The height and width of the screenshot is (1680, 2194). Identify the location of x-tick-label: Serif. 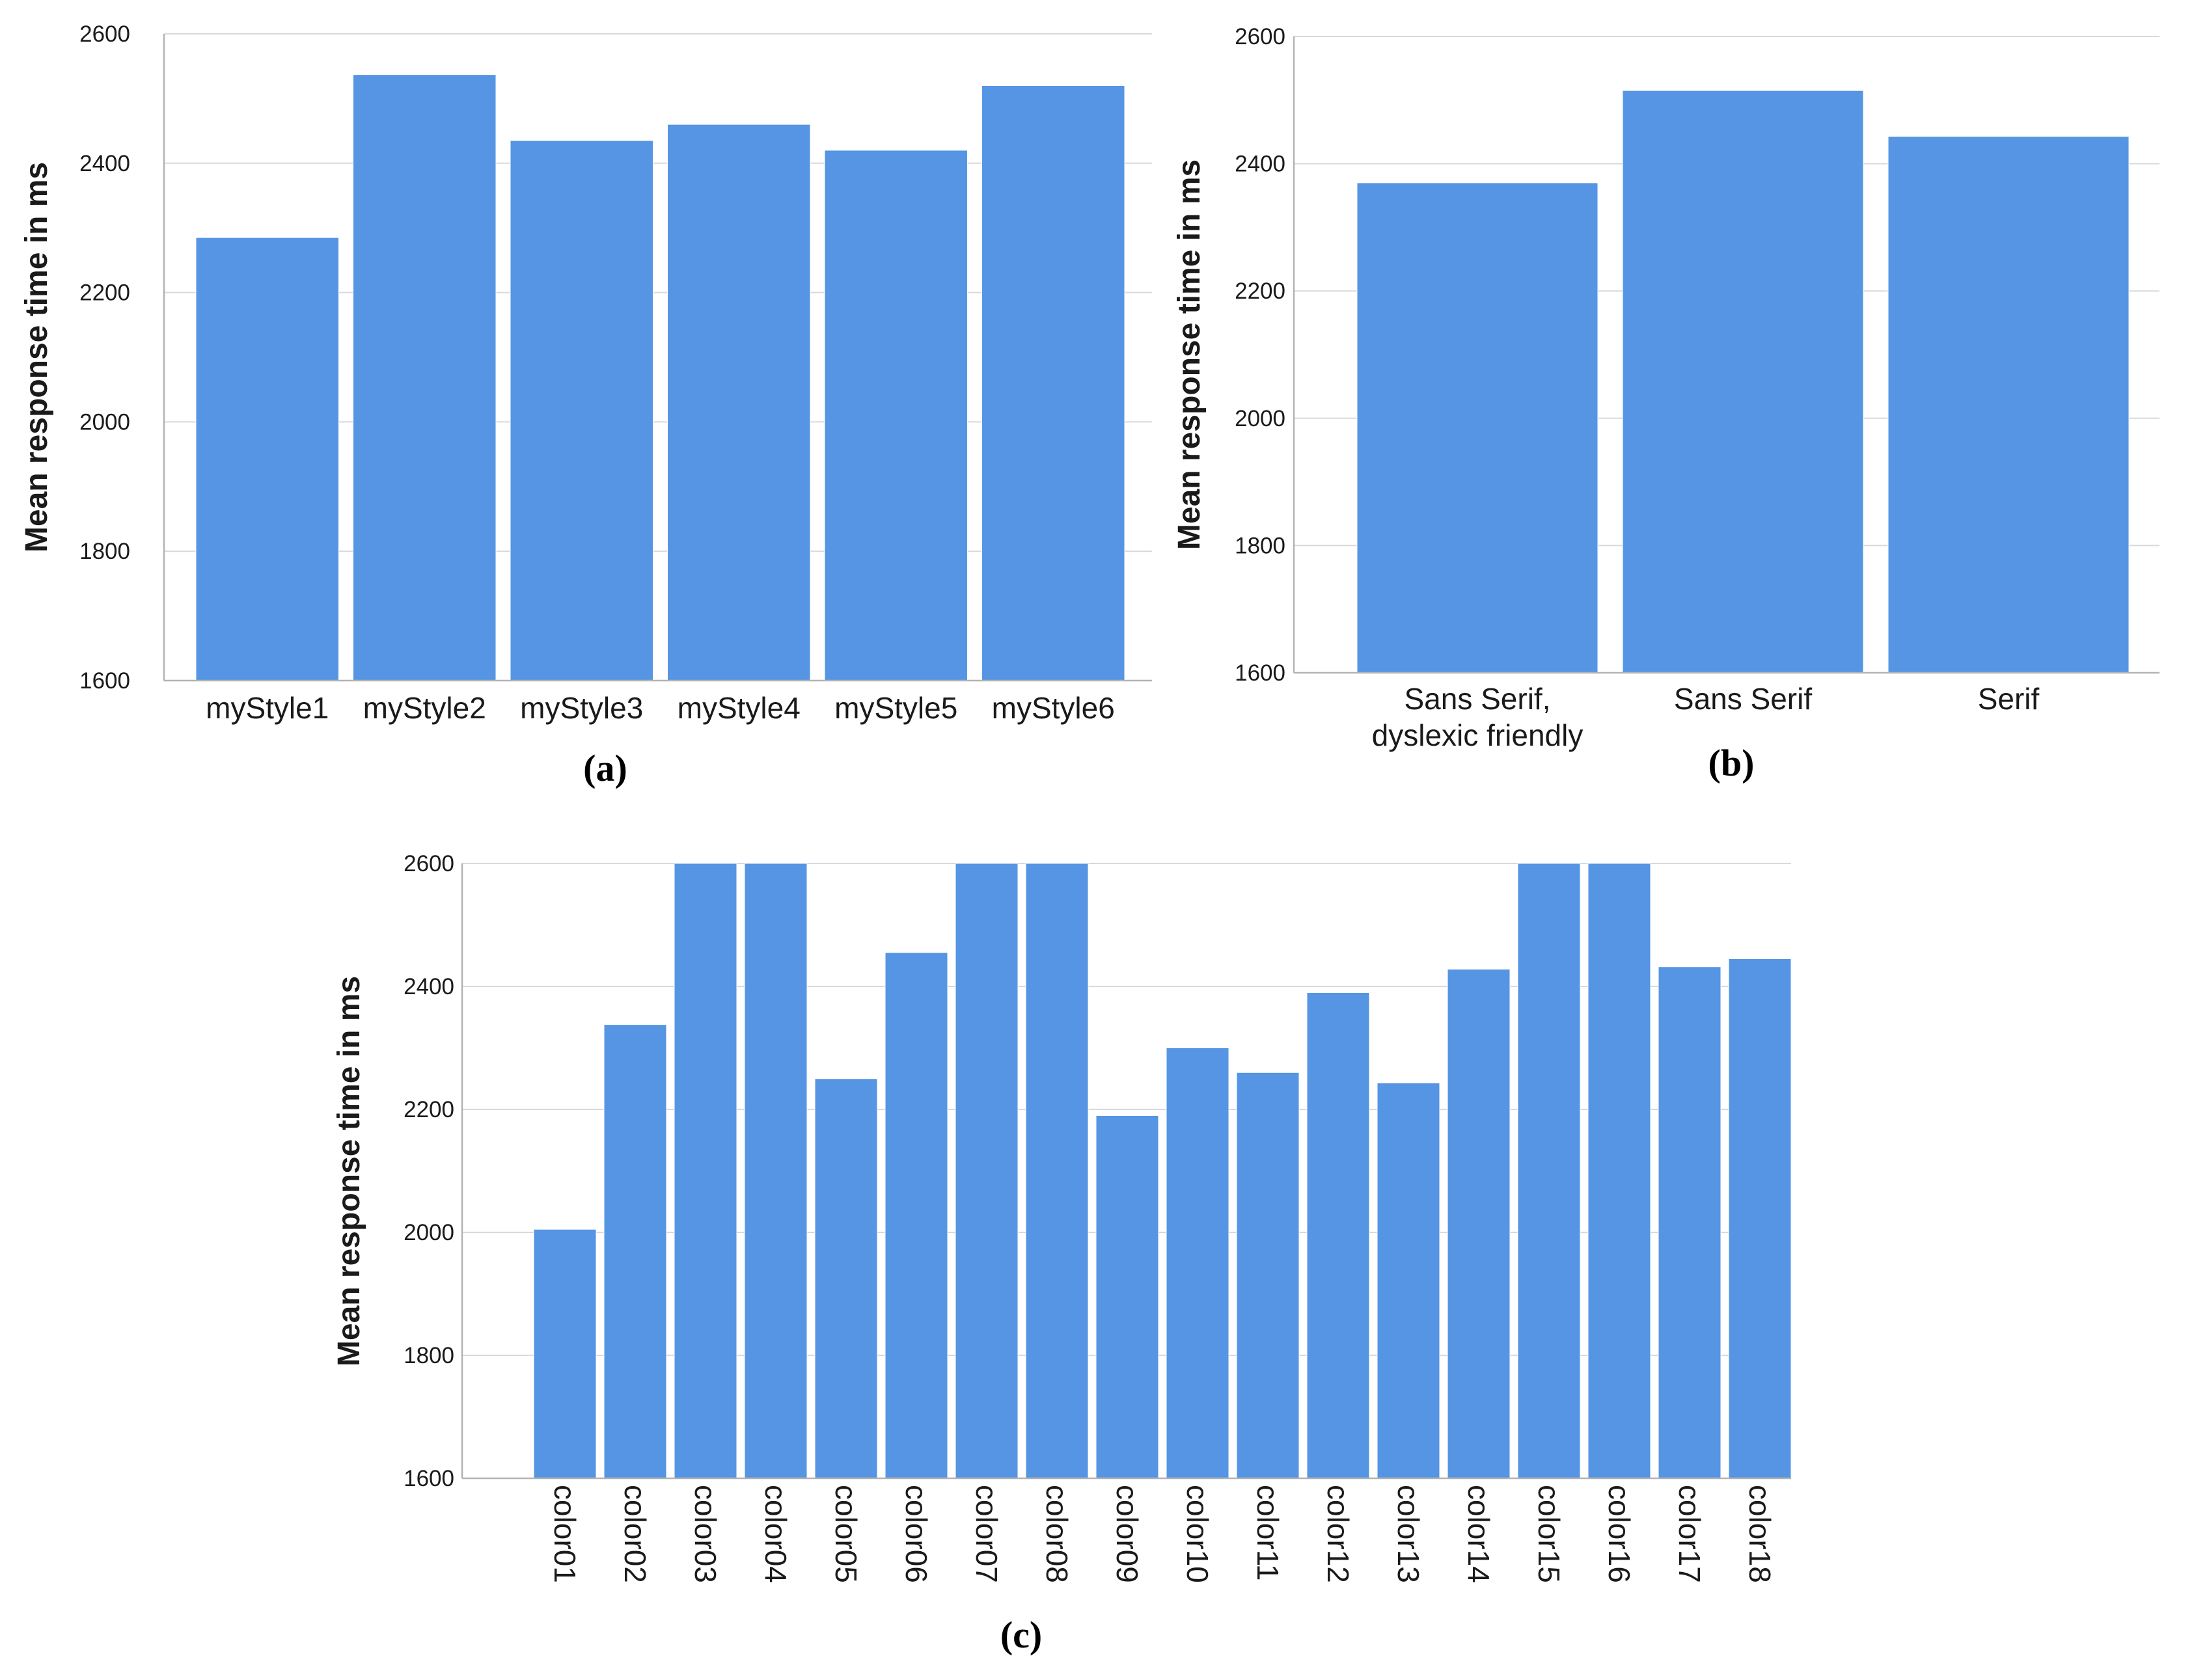
(2009, 699).